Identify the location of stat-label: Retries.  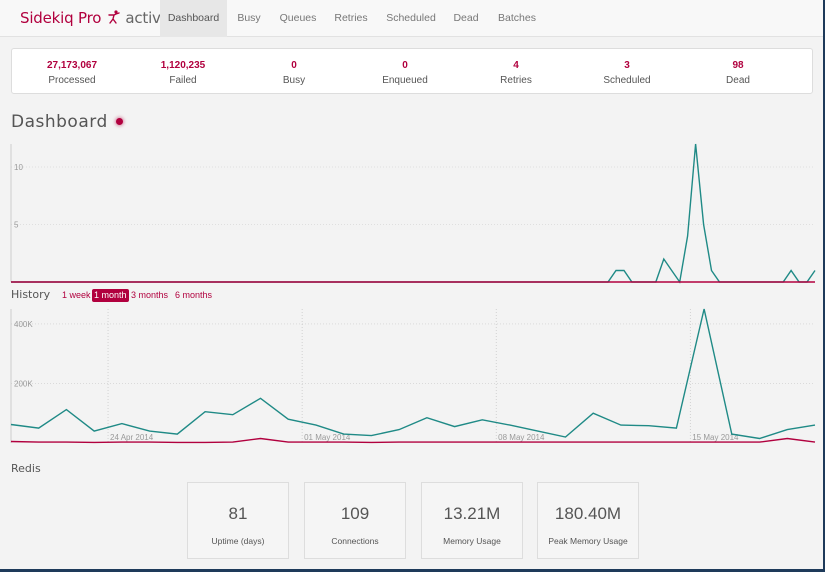
(516, 80).